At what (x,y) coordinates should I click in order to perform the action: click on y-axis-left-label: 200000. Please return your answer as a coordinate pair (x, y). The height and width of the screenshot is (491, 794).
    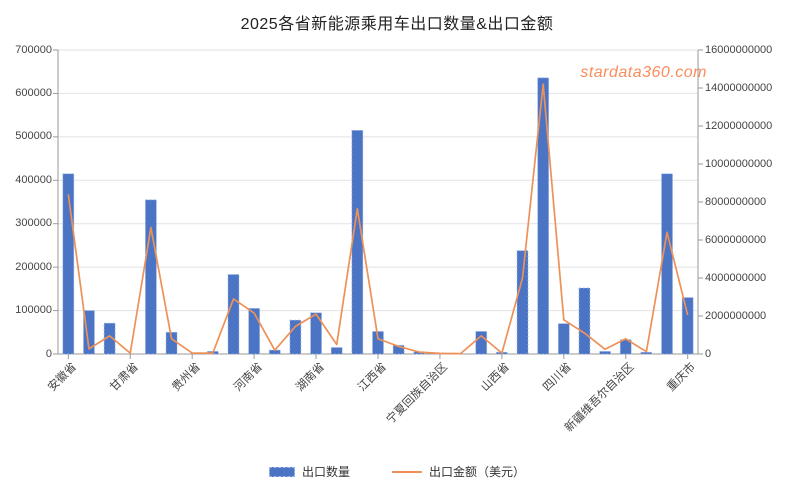
    Looking at the image, I should click on (33, 266).